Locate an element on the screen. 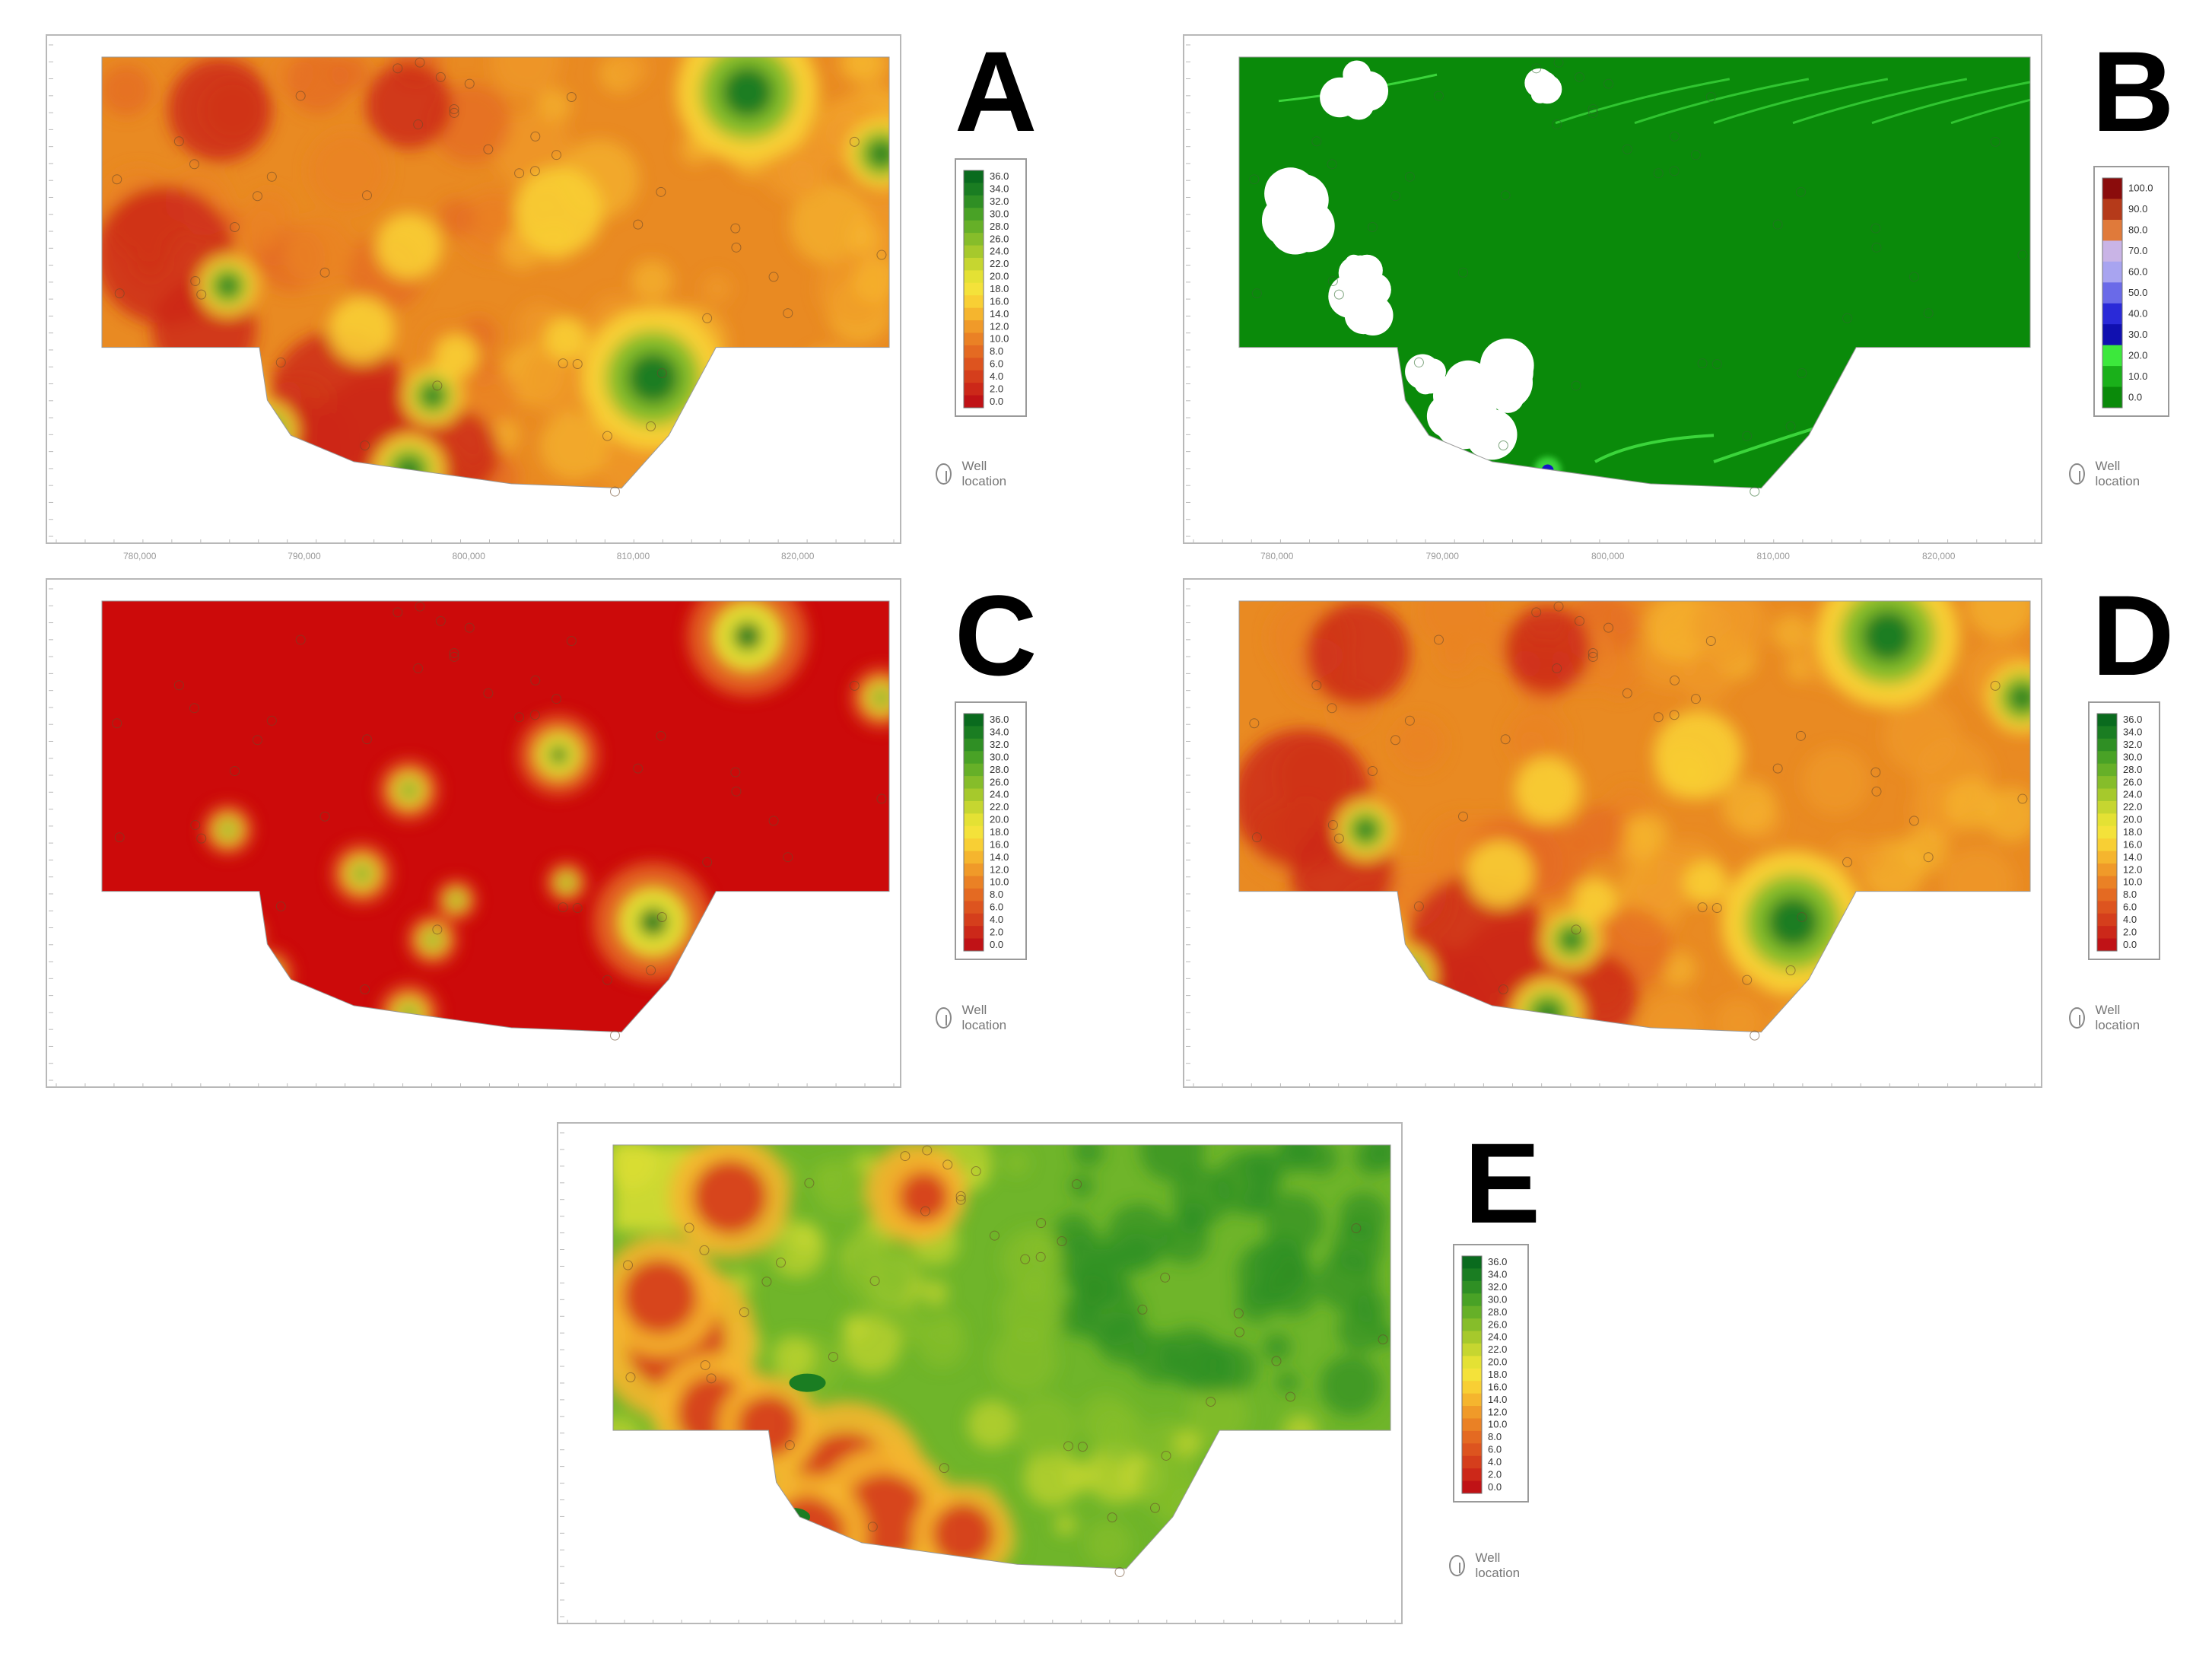 This screenshot has height=1660, width=2212. legend-tick-label: 36.0 is located at coordinates (999, 719).